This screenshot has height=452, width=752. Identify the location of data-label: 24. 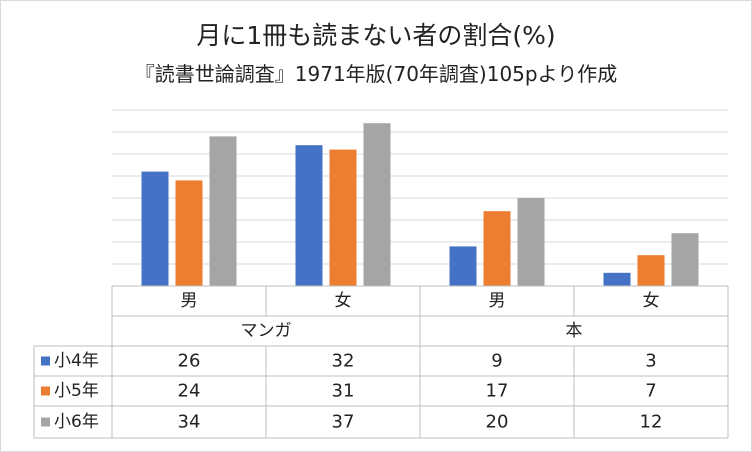
(189, 391).